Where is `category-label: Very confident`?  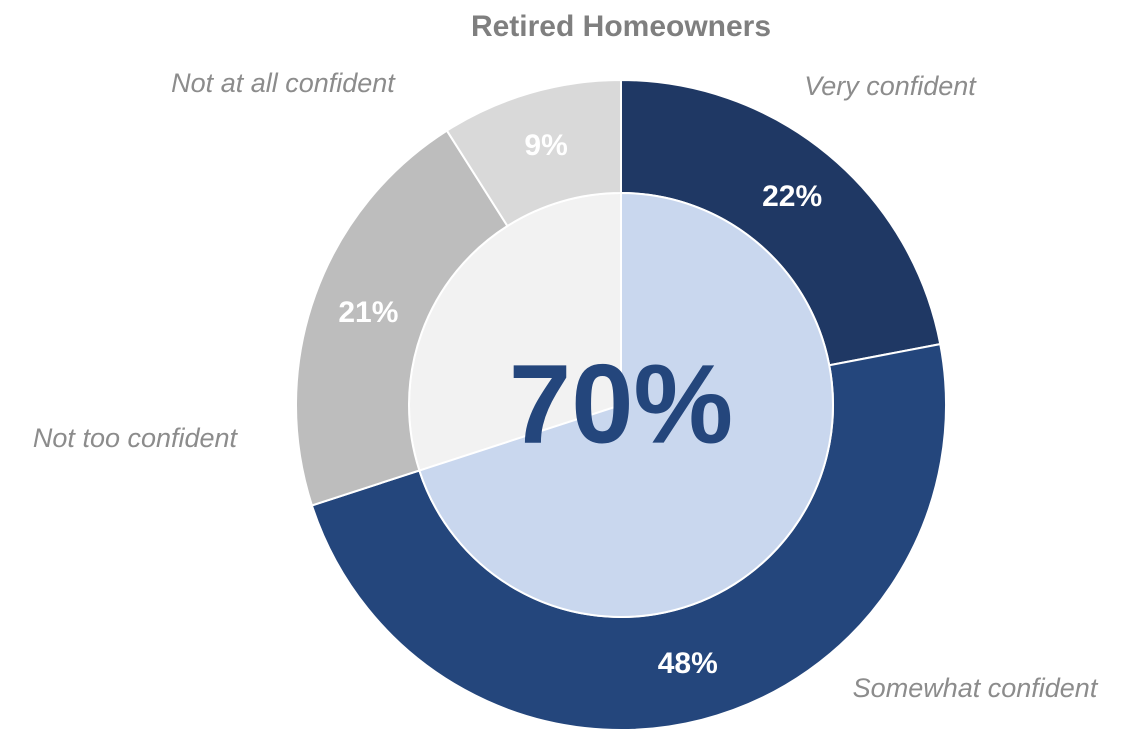
category-label: Very confident is located at coordinates (890, 86).